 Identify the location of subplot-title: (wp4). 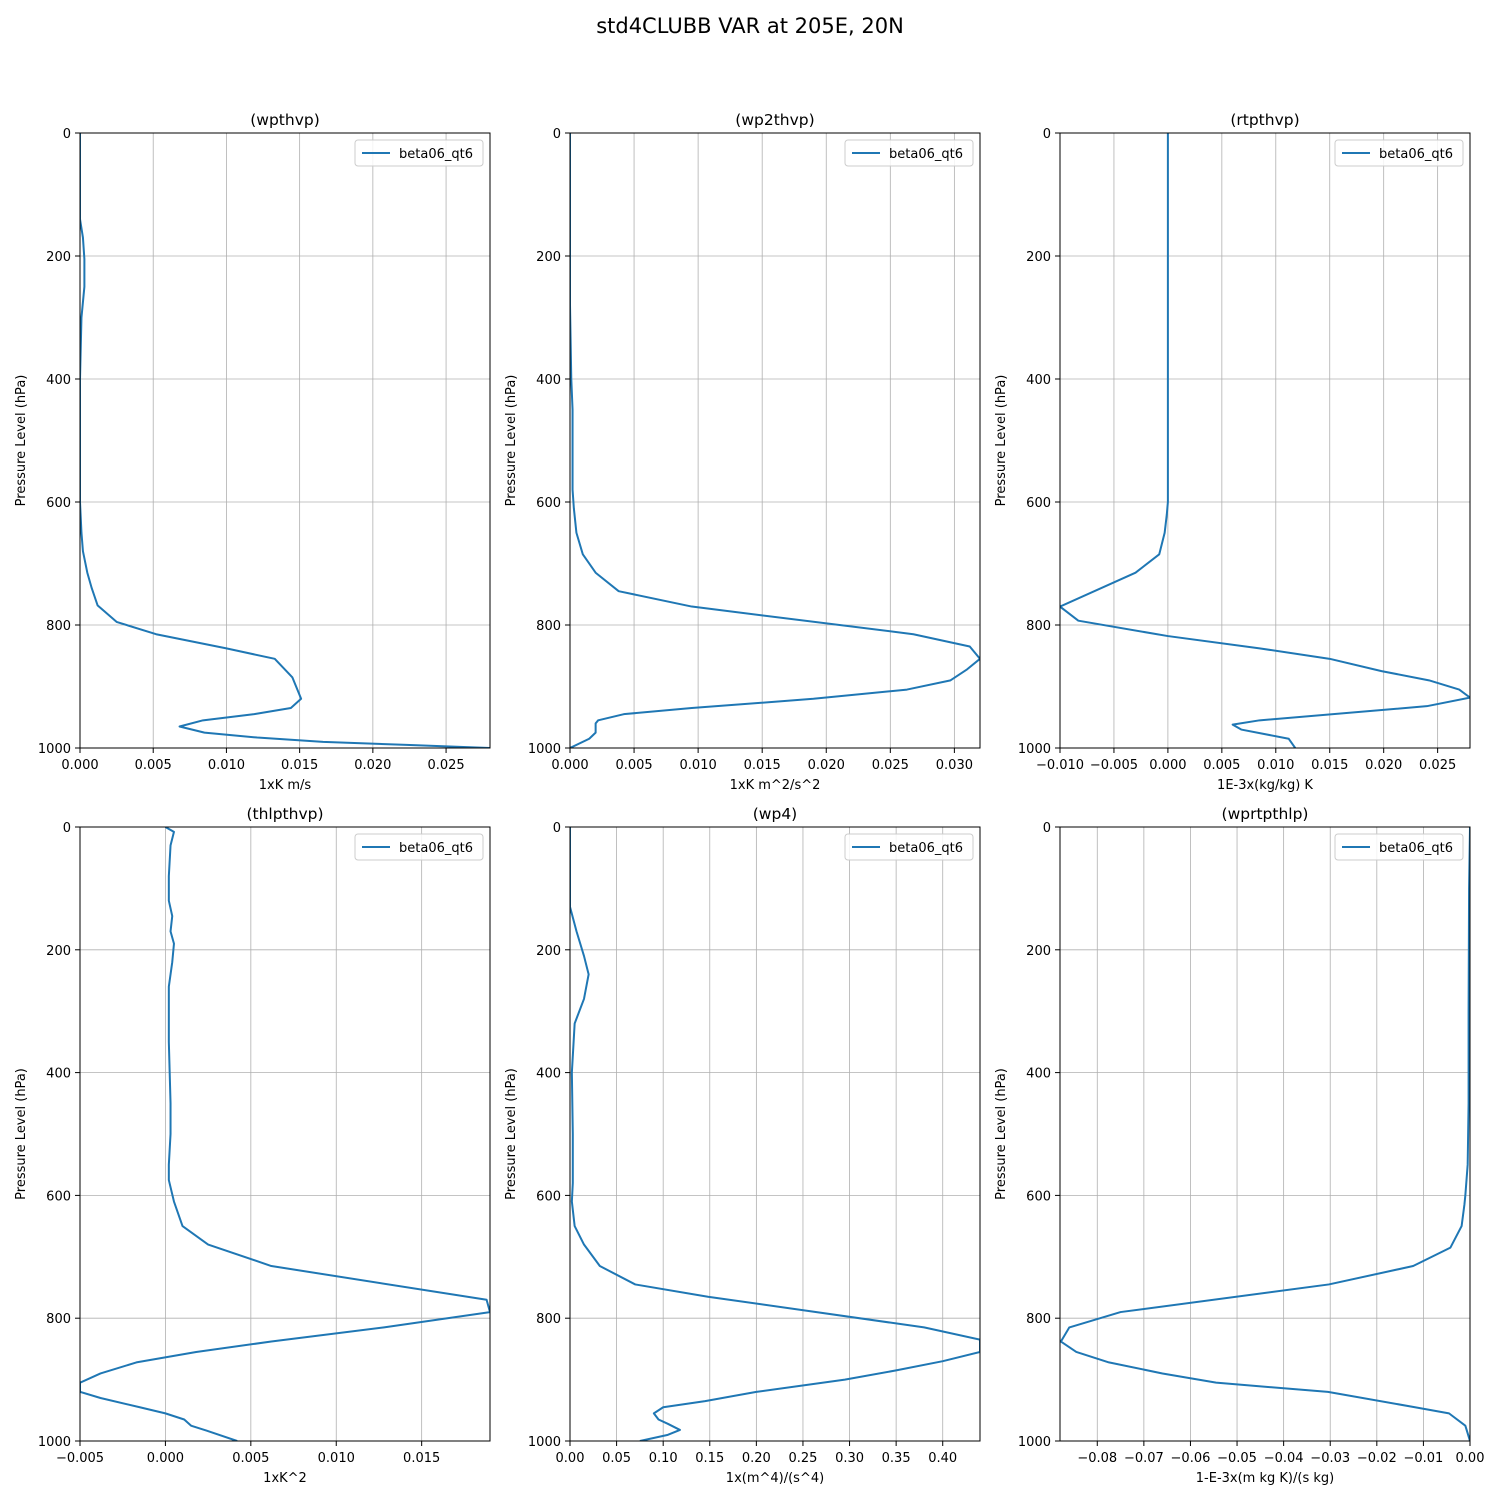
(775, 814).